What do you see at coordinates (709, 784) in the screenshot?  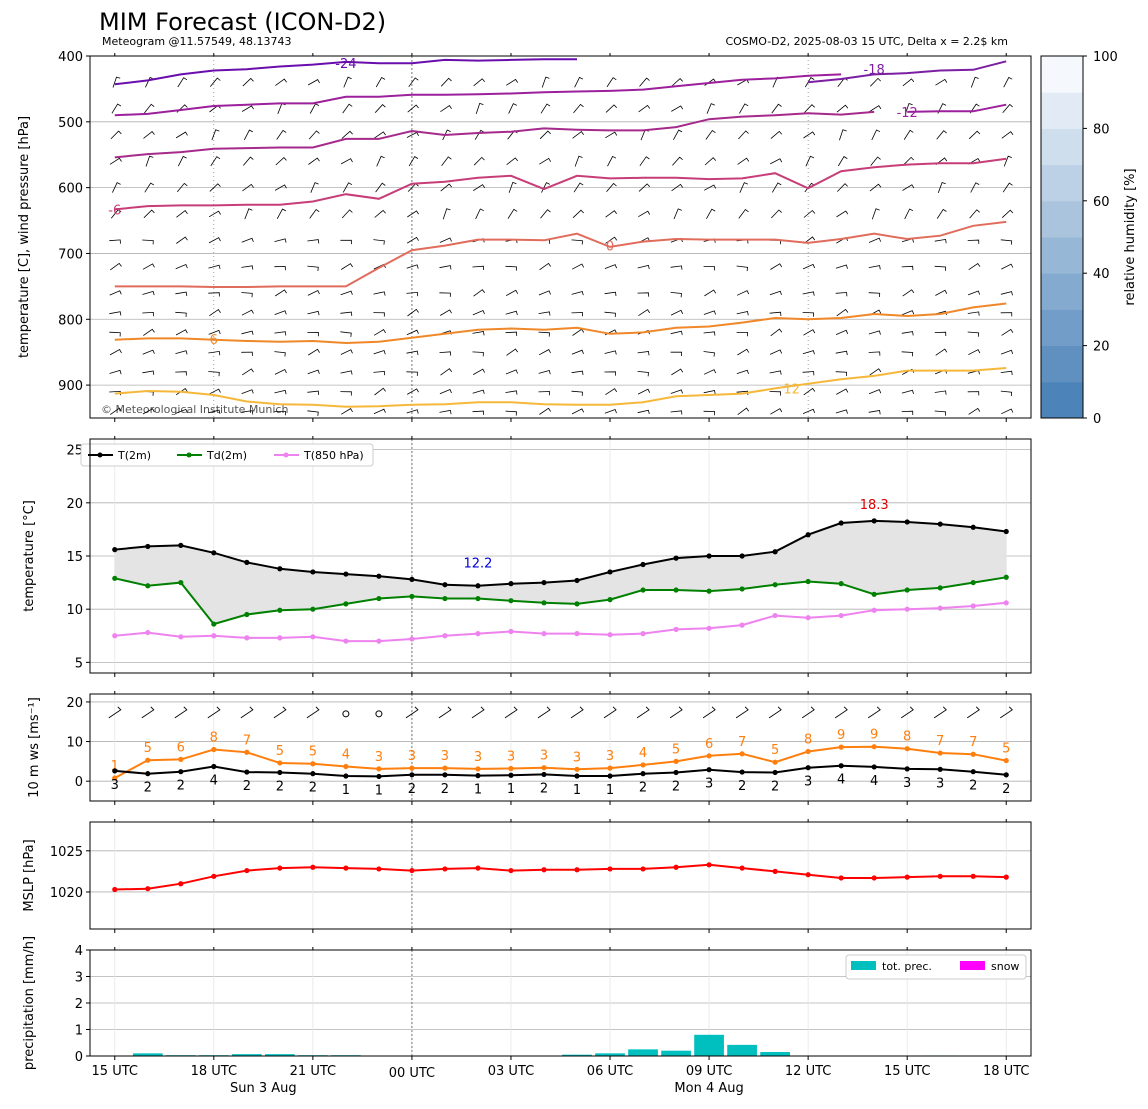 I see `wind-speed-label: 3` at bounding box center [709, 784].